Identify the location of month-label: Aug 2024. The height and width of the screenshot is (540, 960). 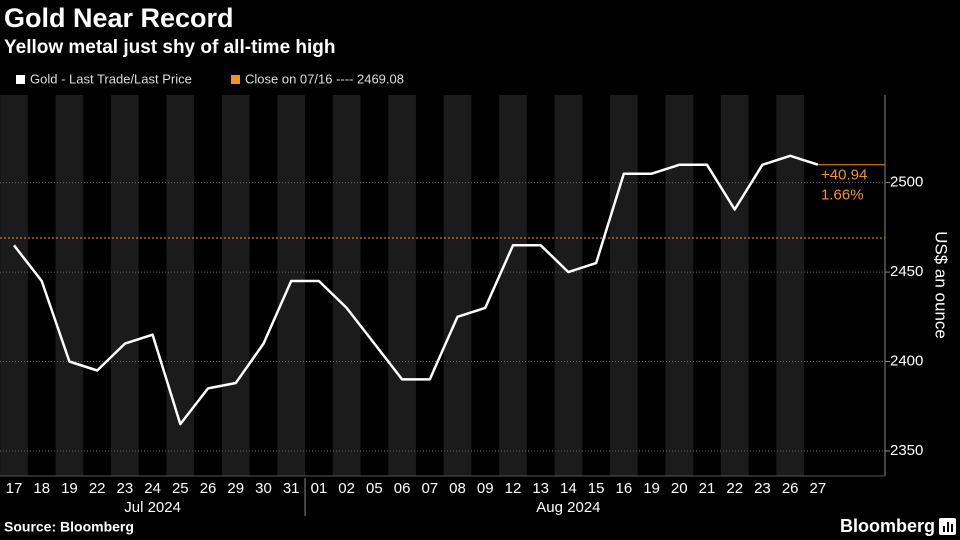
(568, 507).